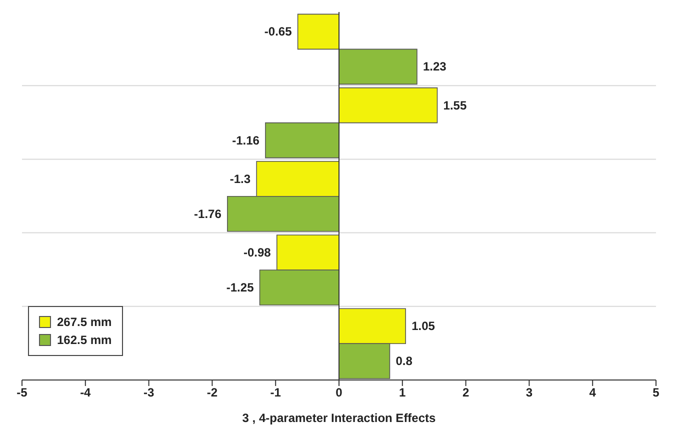  I want to click on data-label: -0.98, so click(258, 253).